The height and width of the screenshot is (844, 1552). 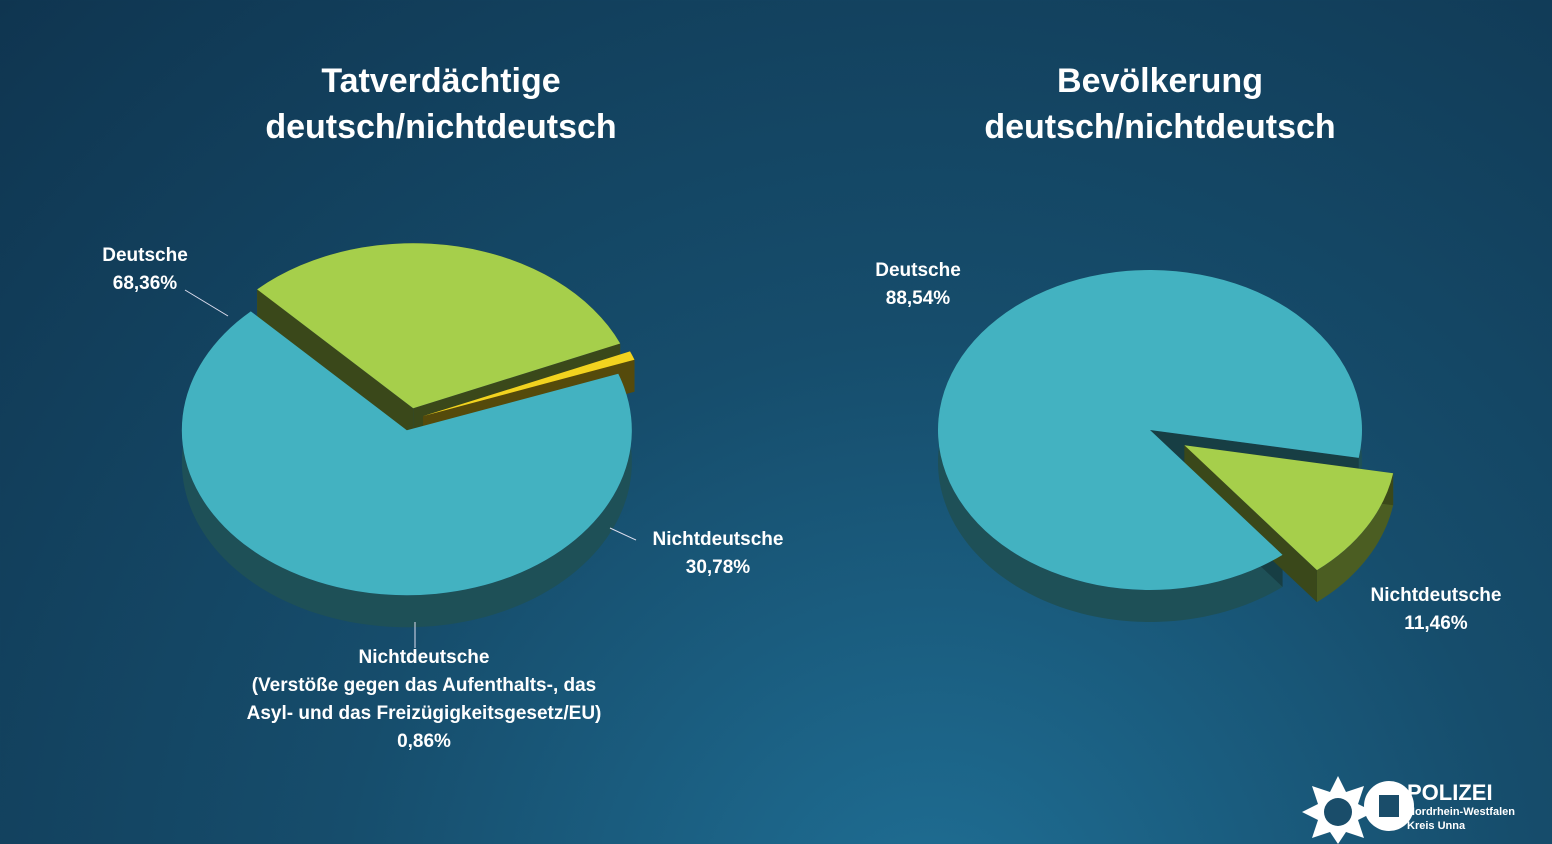 I want to click on logo-emblem, so click(x=1358, y=810).